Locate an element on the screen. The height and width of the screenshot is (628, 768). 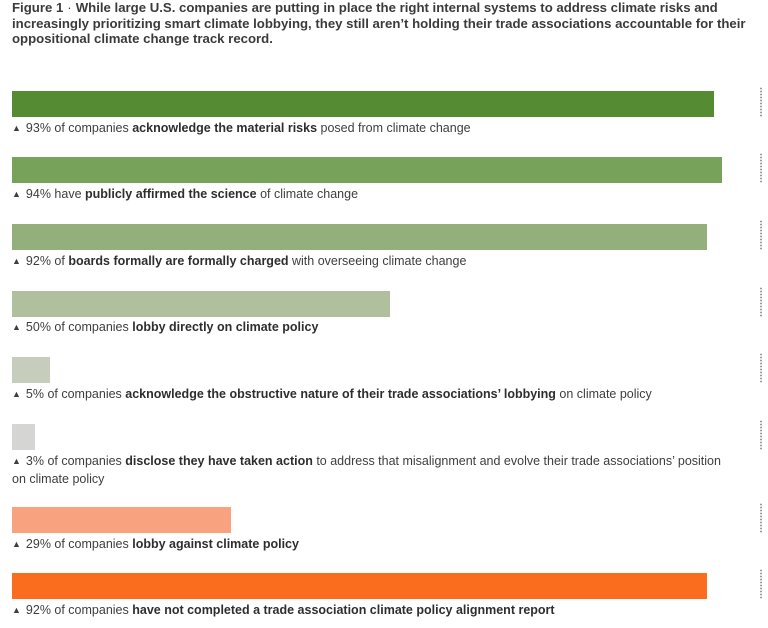
label-emphasis: lobby against climate policy is located at coordinates (215, 544).